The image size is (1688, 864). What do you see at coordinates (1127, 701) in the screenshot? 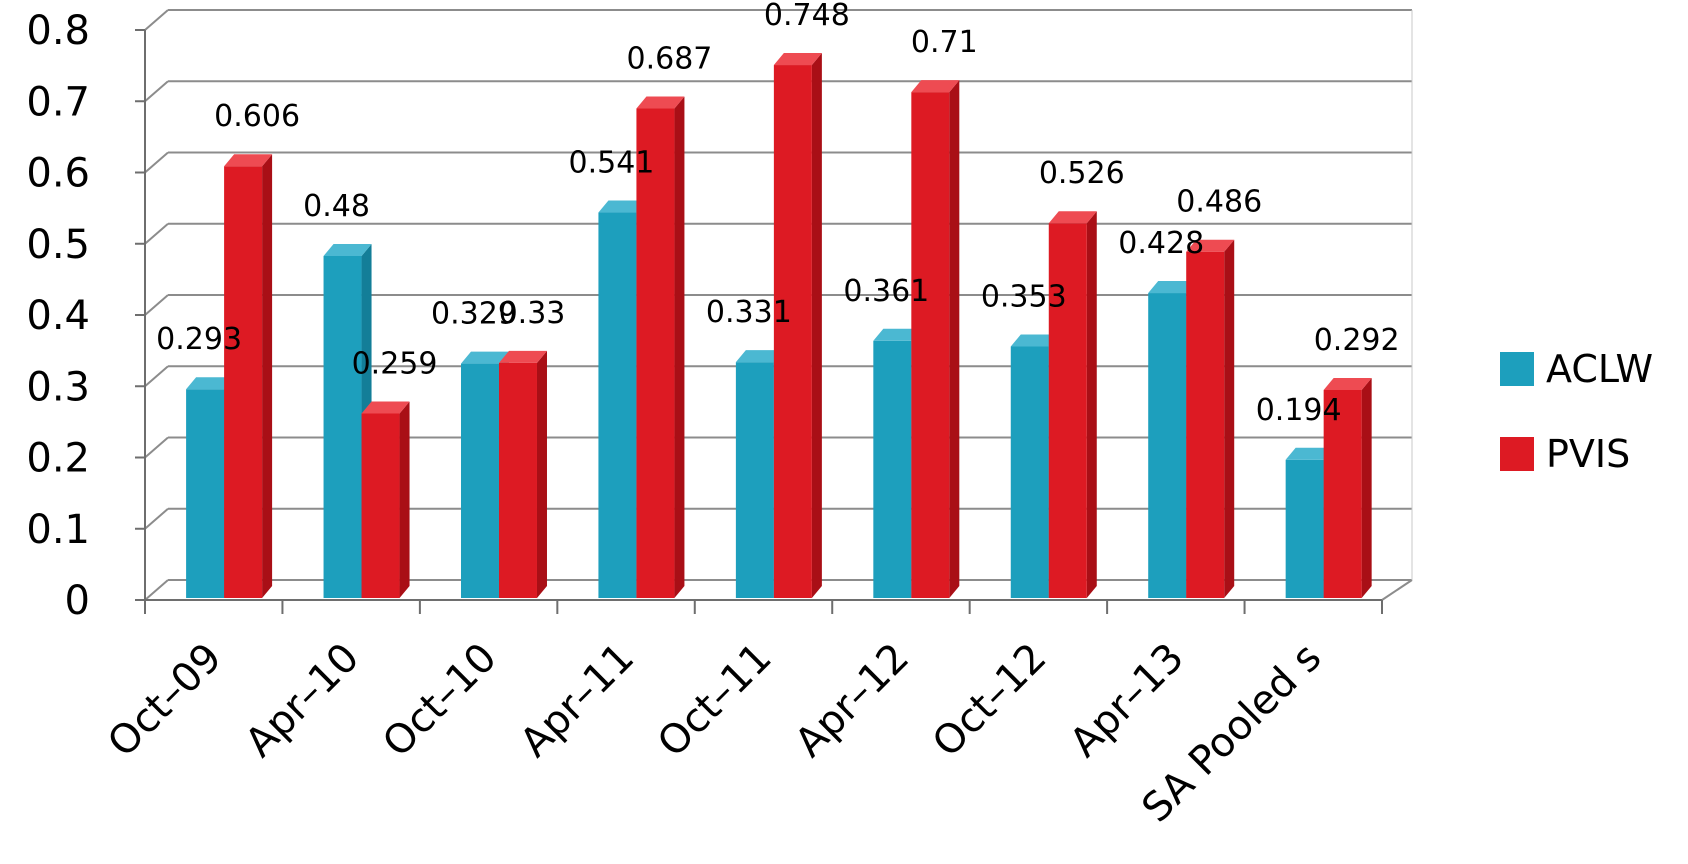
I see `x-tick-label: Apr–13` at bounding box center [1127, 701].